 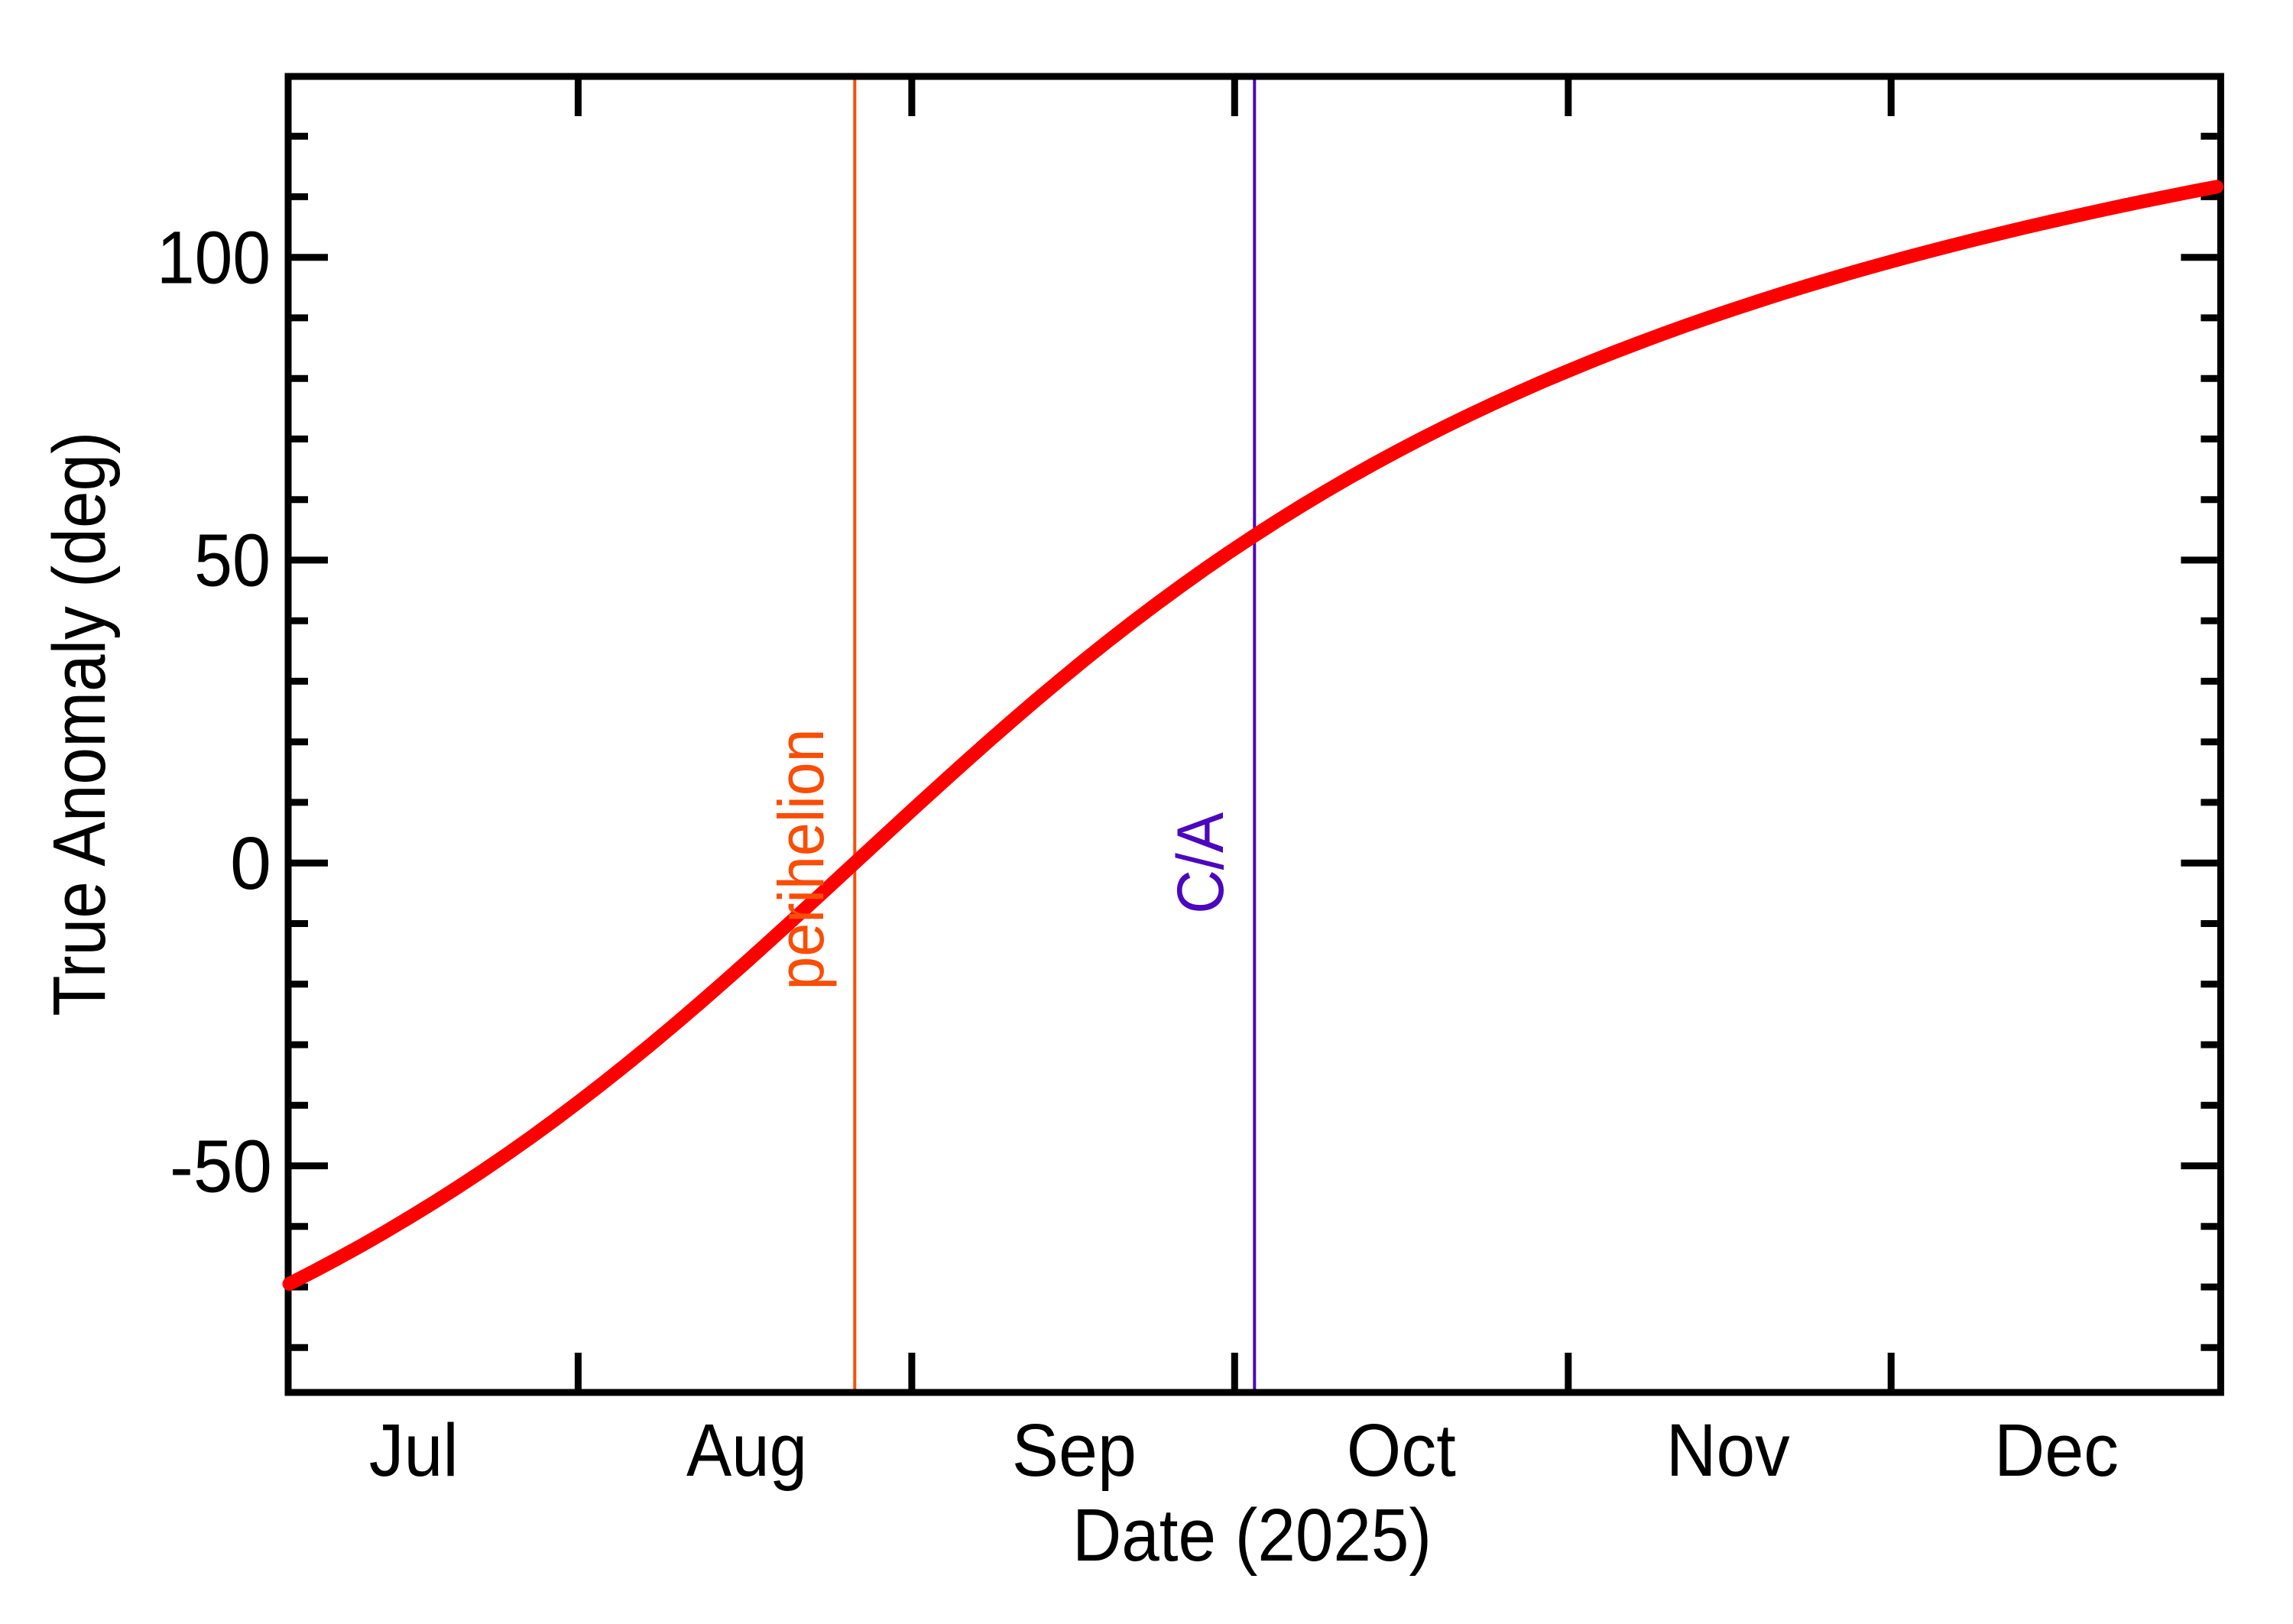 I want to click on svg-text: Dec, so click(x=2056, y=1450).